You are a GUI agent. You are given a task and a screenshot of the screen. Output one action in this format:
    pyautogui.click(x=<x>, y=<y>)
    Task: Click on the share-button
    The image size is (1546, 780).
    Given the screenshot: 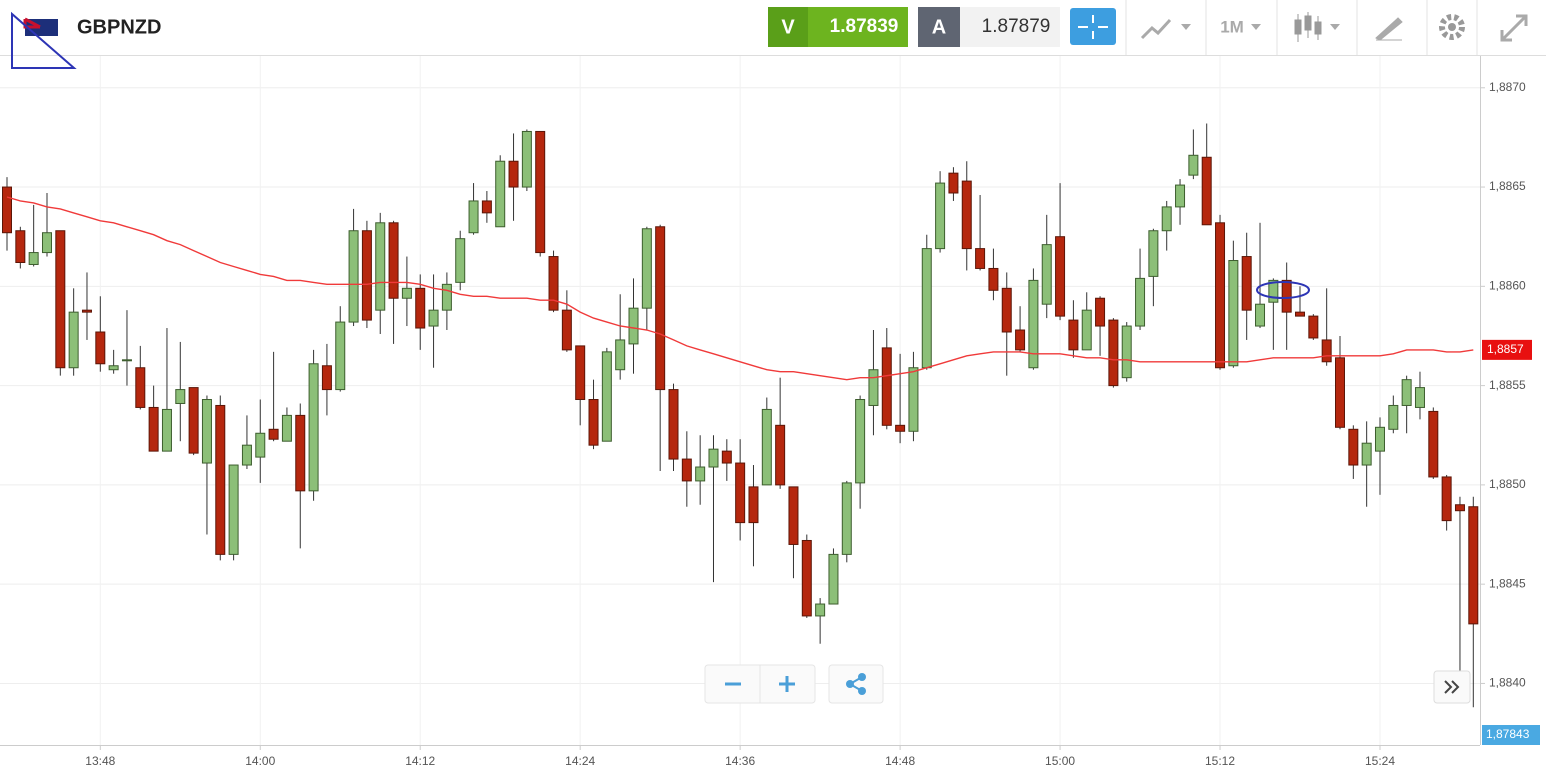 What is the action you would take?
    pyautogui.click(x=856, y=684)
    